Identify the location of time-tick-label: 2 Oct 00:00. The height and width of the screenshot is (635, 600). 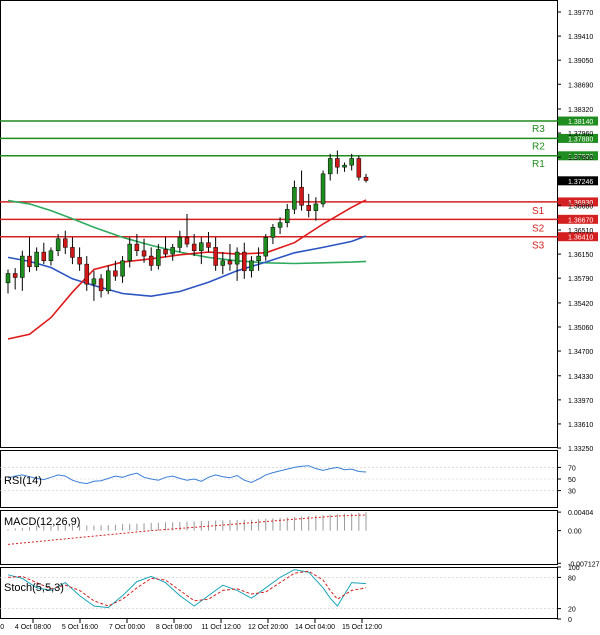
(2, 627).